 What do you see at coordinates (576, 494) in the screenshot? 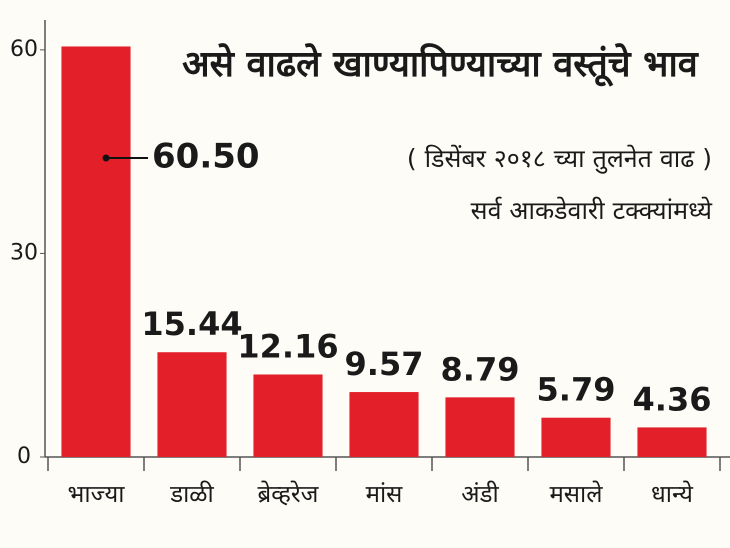
I see `x-tick-label: मसाले` at bounding box center [576, 494].